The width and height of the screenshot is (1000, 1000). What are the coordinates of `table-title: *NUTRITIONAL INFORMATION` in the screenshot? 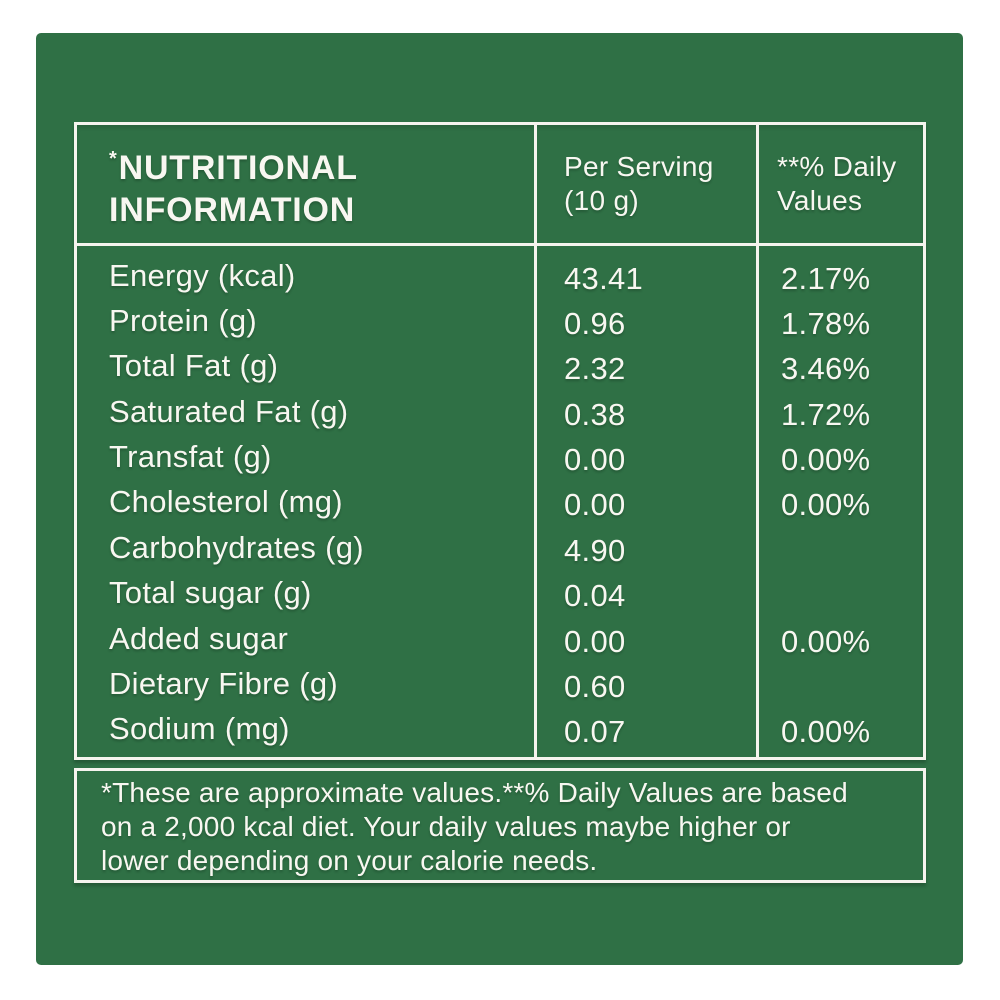 It's located at (274, 184).